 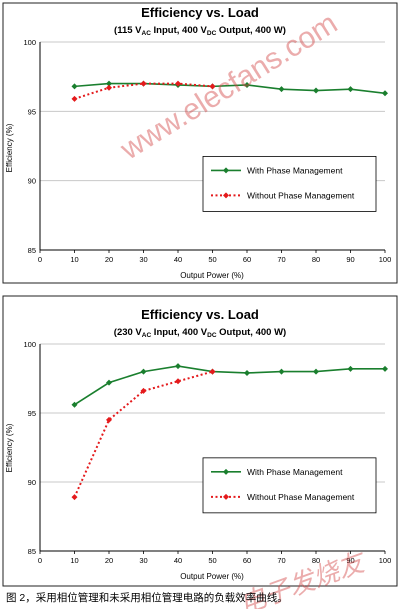 What do you see at coordinates (200, 31) in the screenshot?
I see `chart-1-subtitle: (115 VAC Input, 400 VDC Output, 400 W)` at bounding box center [200, 31].